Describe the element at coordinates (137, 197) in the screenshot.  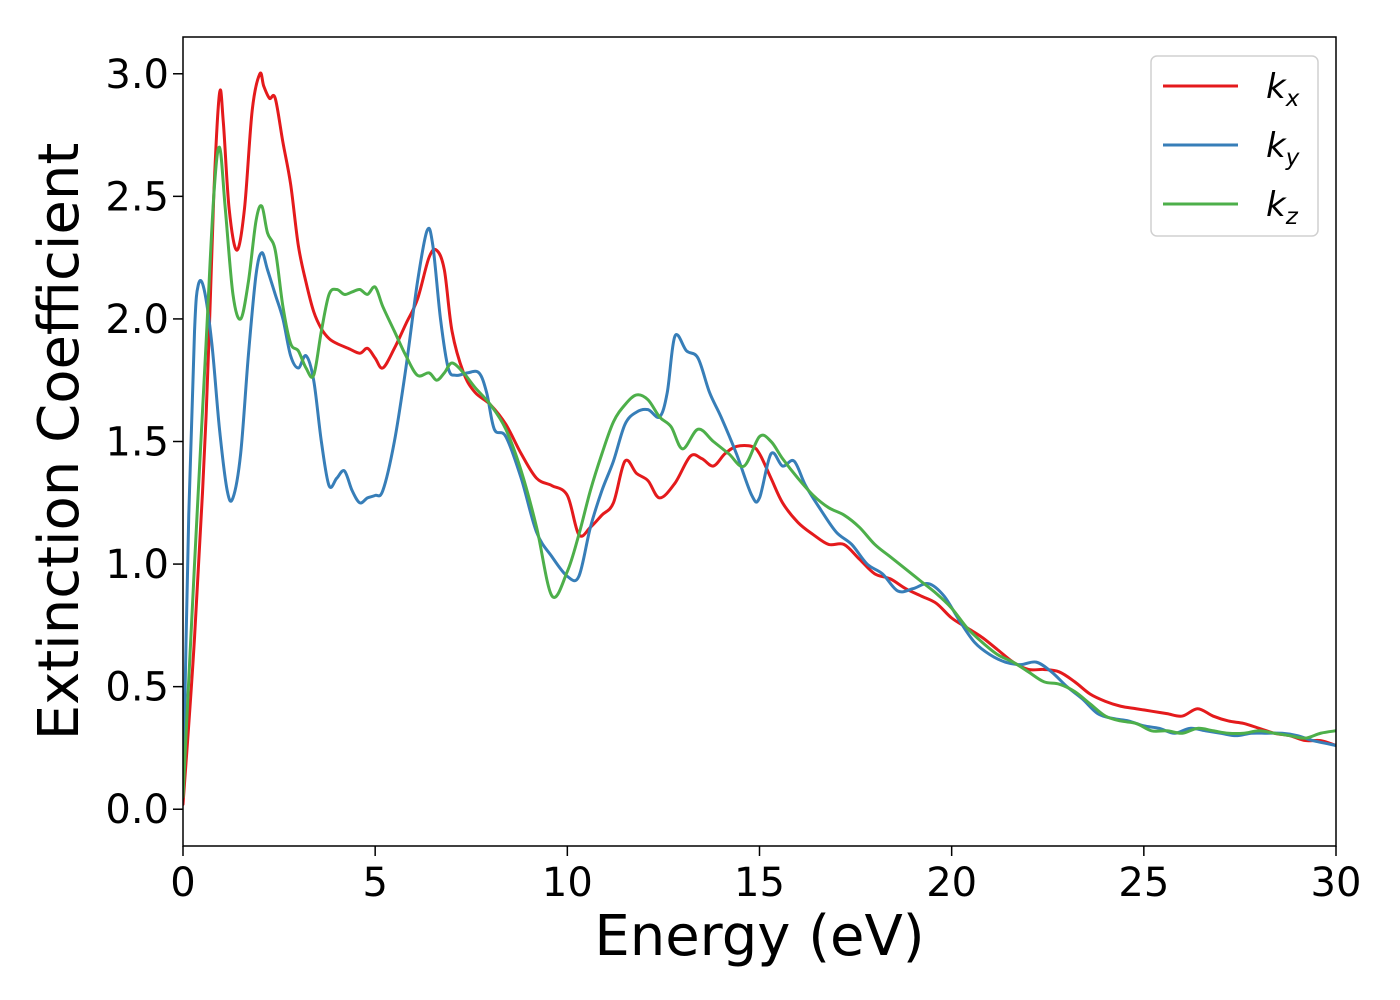
I see `y-tick-label: 2.5` at that location.